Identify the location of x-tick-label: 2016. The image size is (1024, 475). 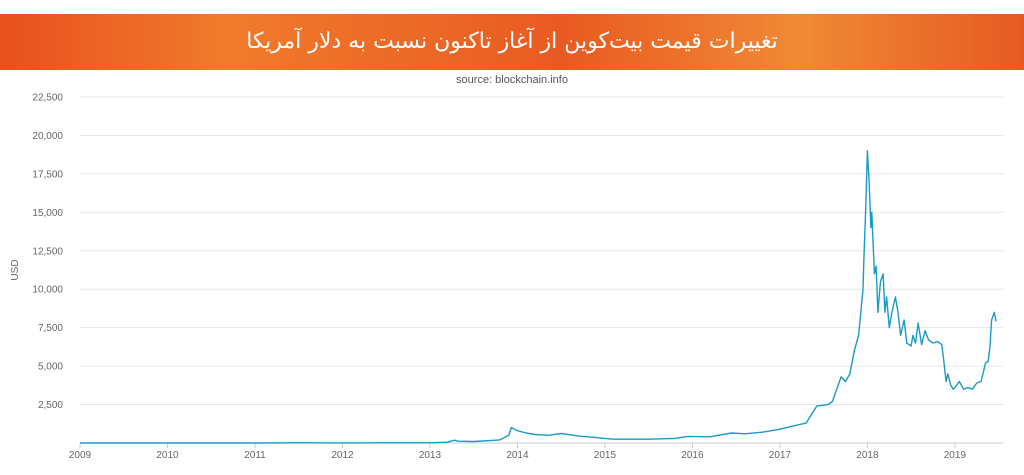
(692, 455).